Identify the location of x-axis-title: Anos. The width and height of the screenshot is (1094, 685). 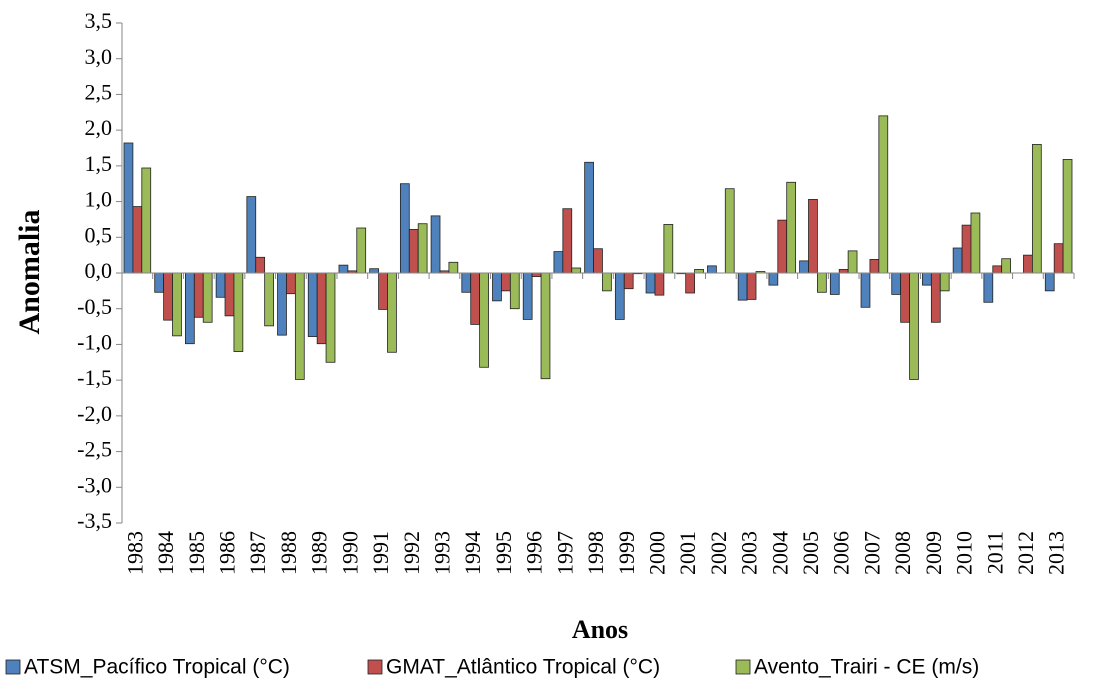
(600, 629).